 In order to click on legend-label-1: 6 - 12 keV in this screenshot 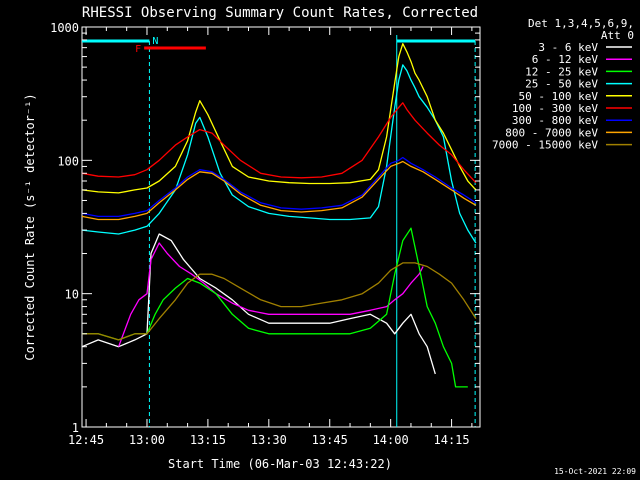, I will do `click(565, 59)`.